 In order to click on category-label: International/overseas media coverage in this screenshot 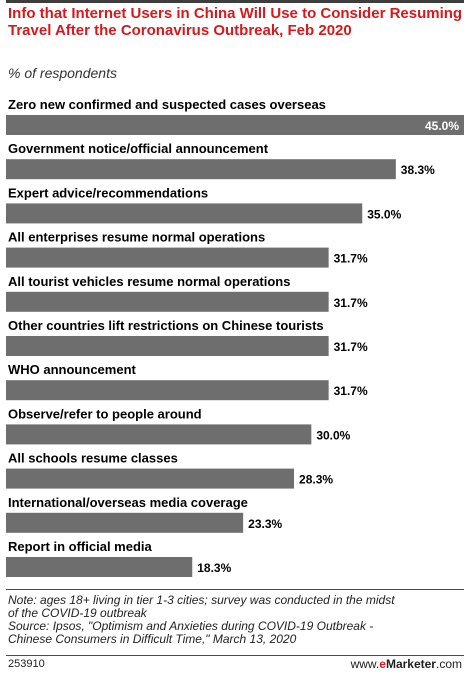, I will do `click(128, 502)`.